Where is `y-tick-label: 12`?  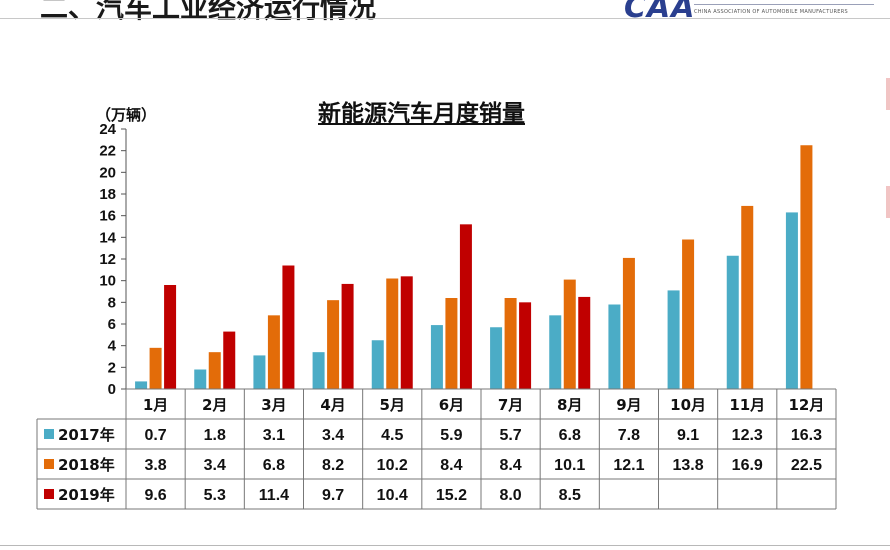 y-tick-label: 12 is located at coordinates (107, 259).